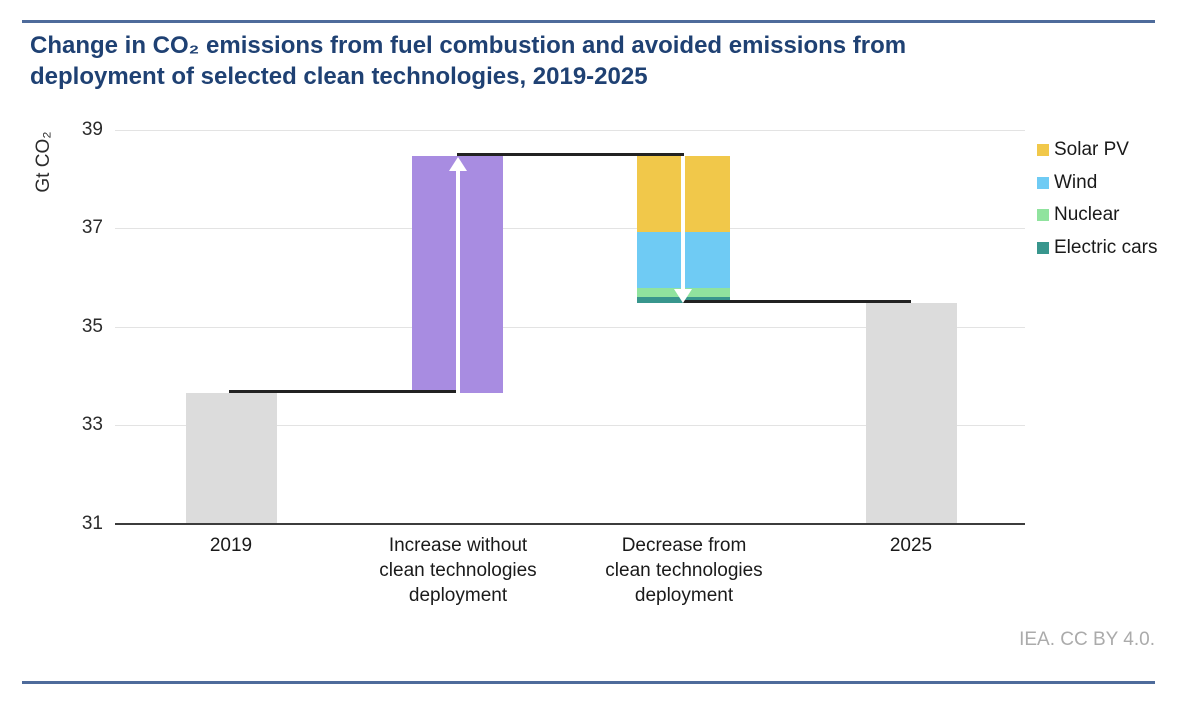 Image resolution: width=1200 pixels, height=712 pixels. I want to click on down-arrow-icon, so click(683, 296).